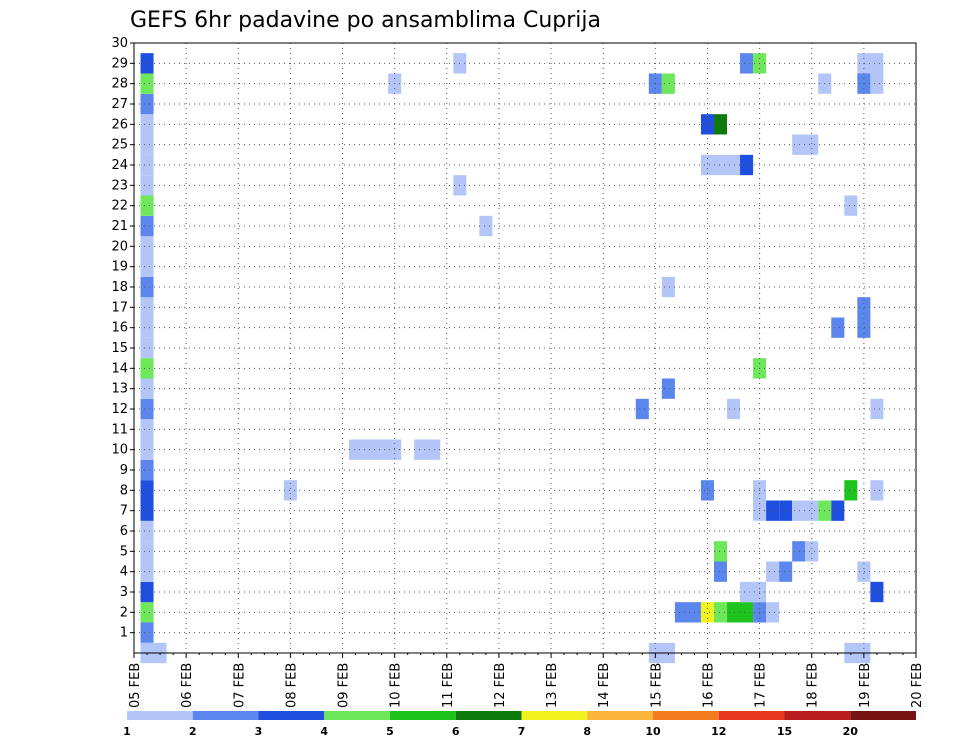 Image resolution: width=960 pixels, height=742 pixels. What do you see at coordinates (119, 429) in the screenshot?
I see `y-tick-label: 11` at bounding box center [119, 429].